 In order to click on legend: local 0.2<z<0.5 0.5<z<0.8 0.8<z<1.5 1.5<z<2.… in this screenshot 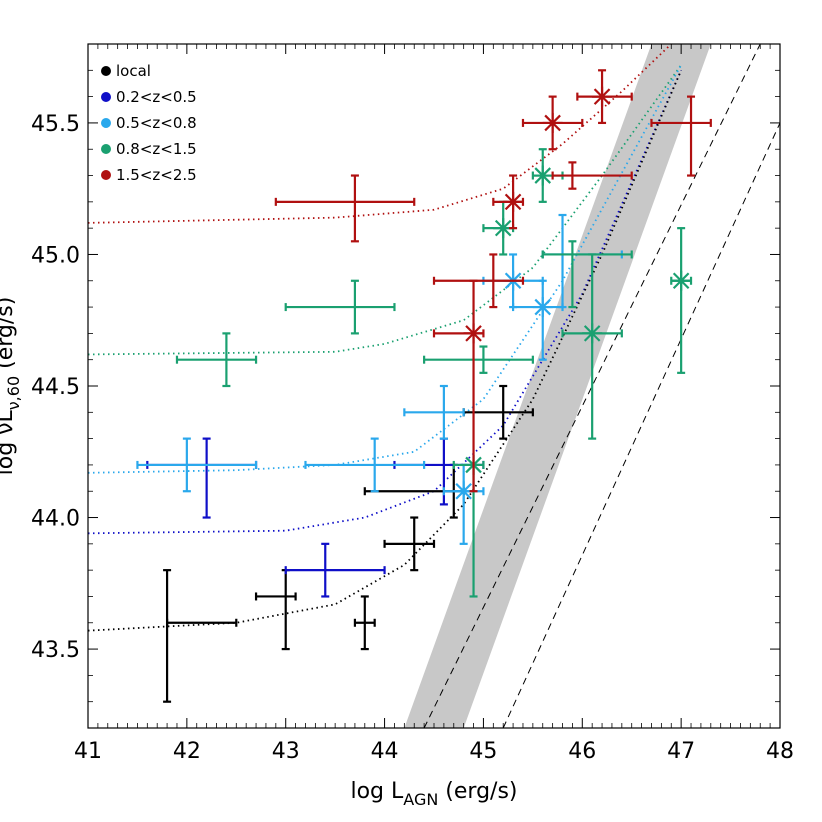, I will do `click(149, 123)`.